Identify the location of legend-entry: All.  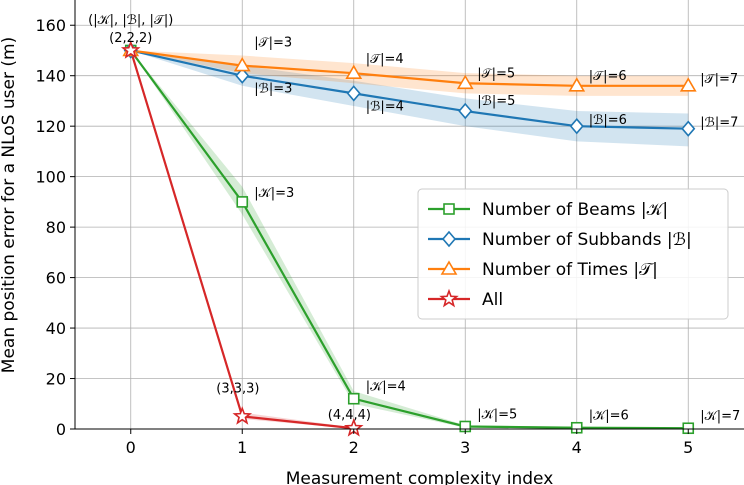
(492, 300).